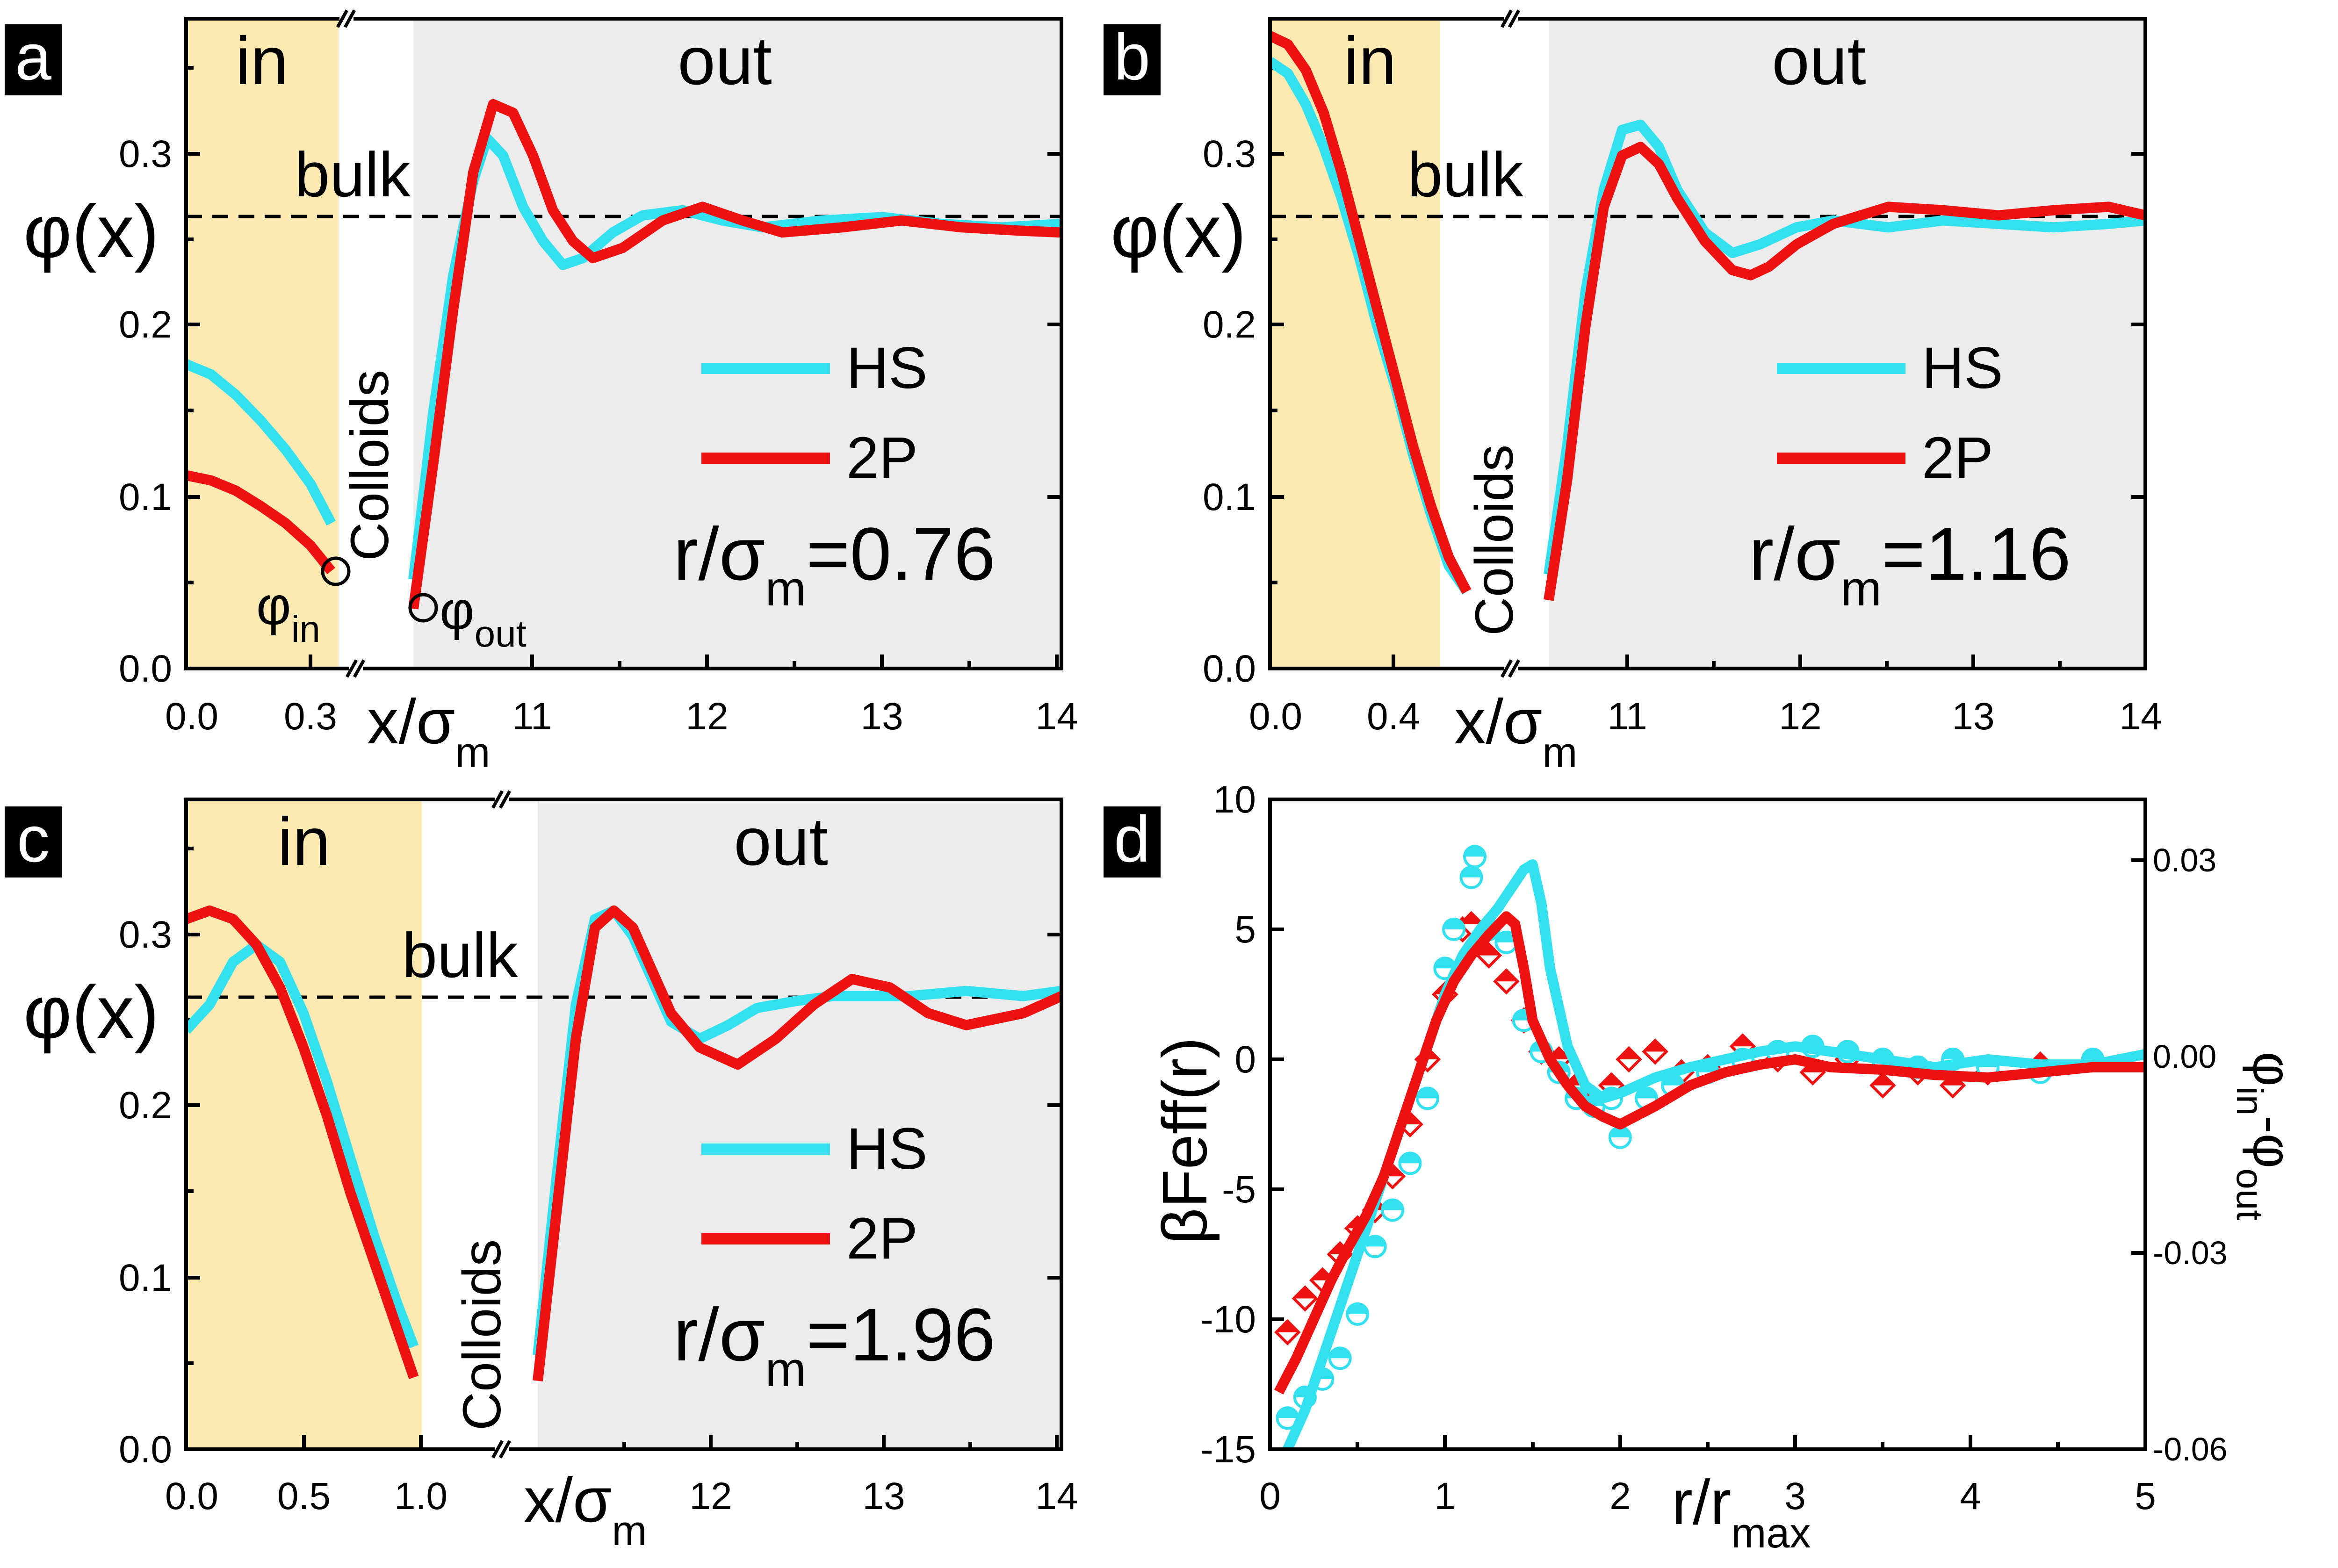  What do you see at coordinates (815, 413) in the screenshot?
I see `legend-a: HS 2P` at bounding box center [815, 413].